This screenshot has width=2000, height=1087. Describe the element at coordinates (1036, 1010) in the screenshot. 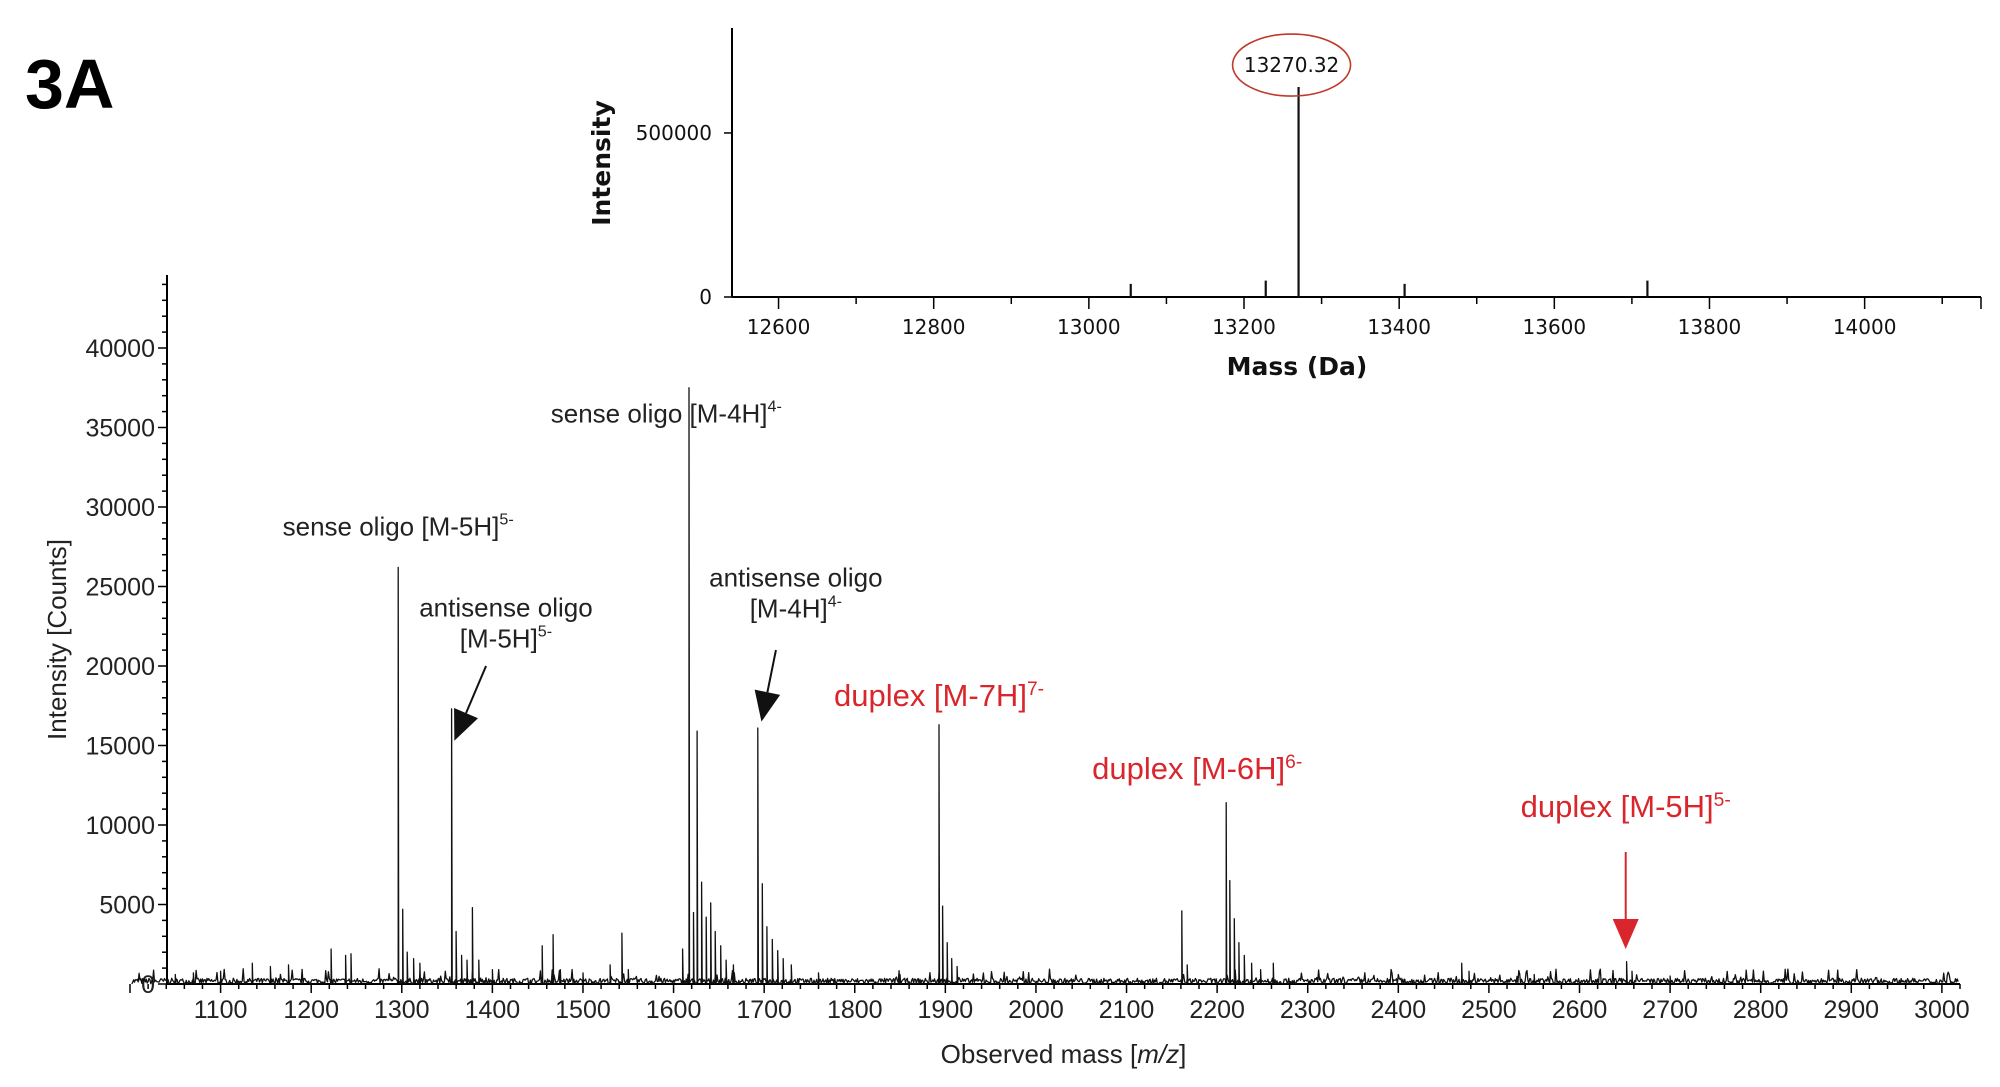

I see `x-tick-label: 2000` at that location.